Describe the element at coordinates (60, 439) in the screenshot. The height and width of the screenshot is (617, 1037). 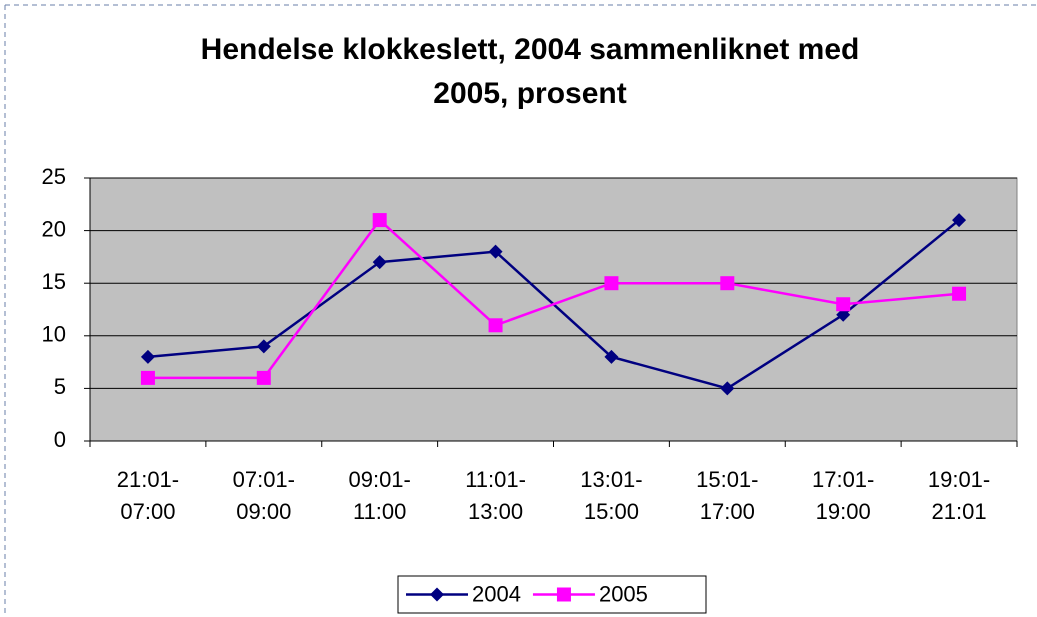
I see `y-tick-label: 0` at that location.